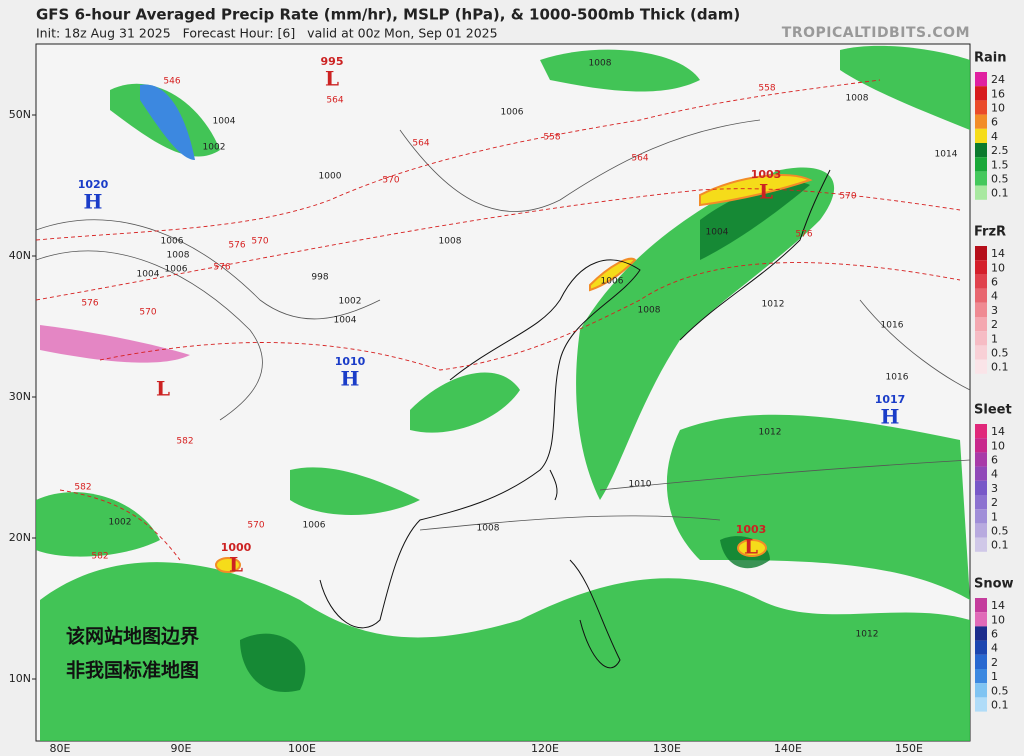 The width and height of the screenshot is (1024, 756). Describe the element at coordinates (255, 526) in the screenshot. I see `thickness-label: 570` at that location.